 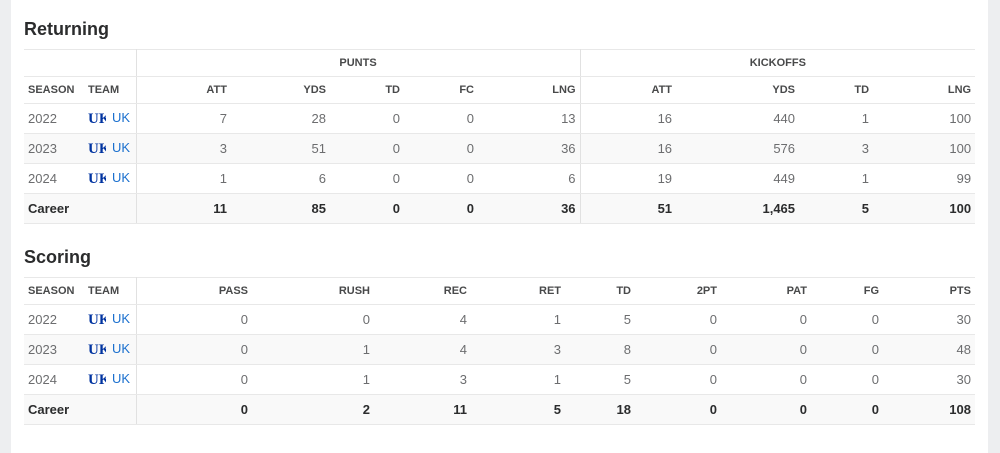 I want to click on career-row: Career 11 85 0 0 36 51 1,465 5 100, so click(x=500, y=208).